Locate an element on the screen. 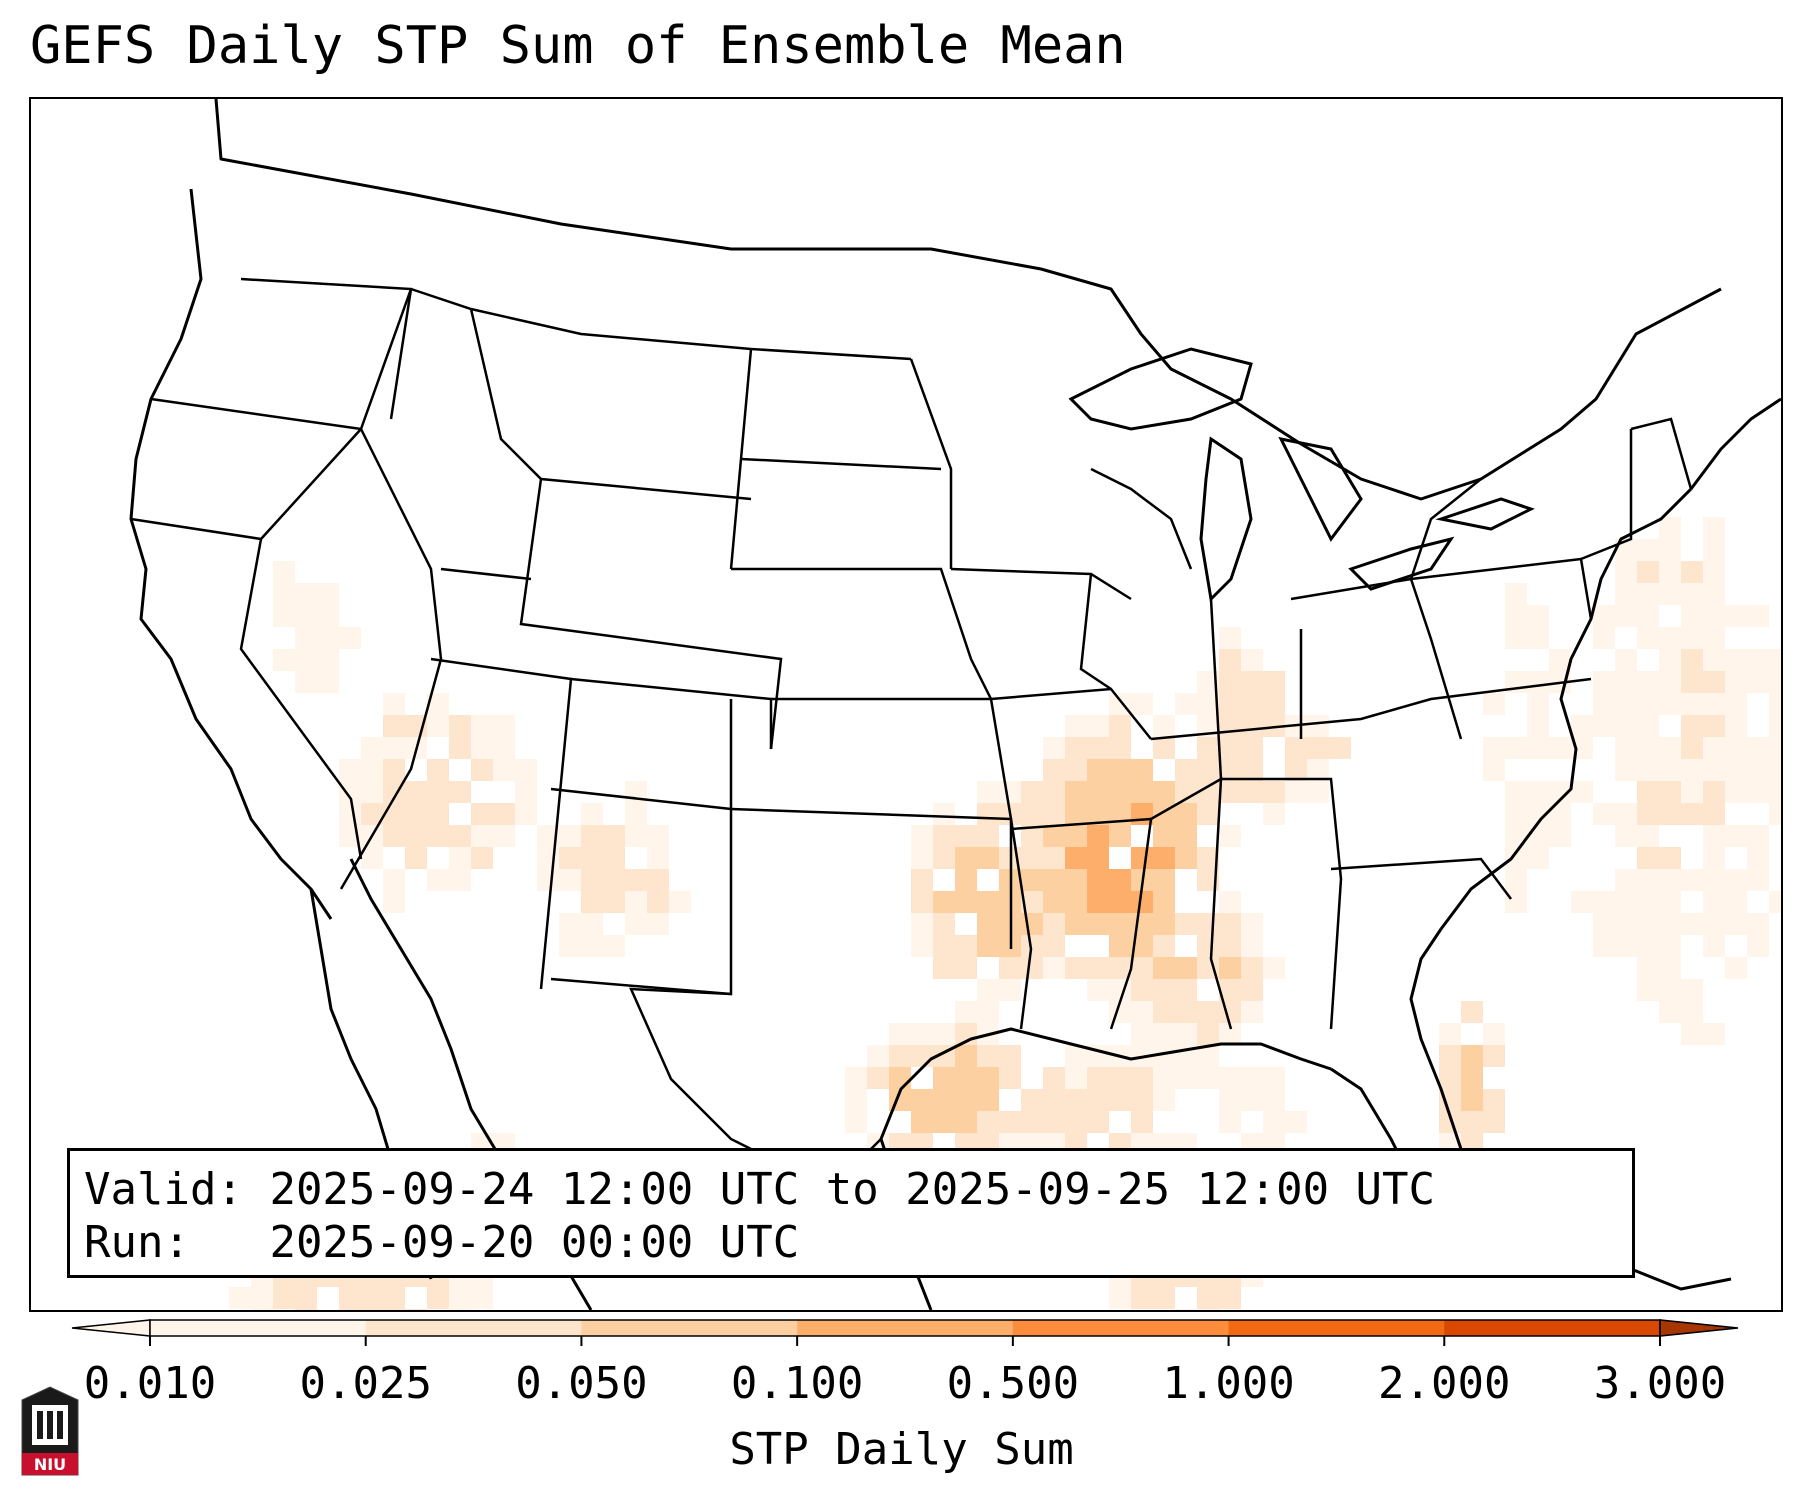 The height and width of the screenshot is (1500, 1803). colorbar-tick-label: 0.050 is located at coordinates (581, 1383).